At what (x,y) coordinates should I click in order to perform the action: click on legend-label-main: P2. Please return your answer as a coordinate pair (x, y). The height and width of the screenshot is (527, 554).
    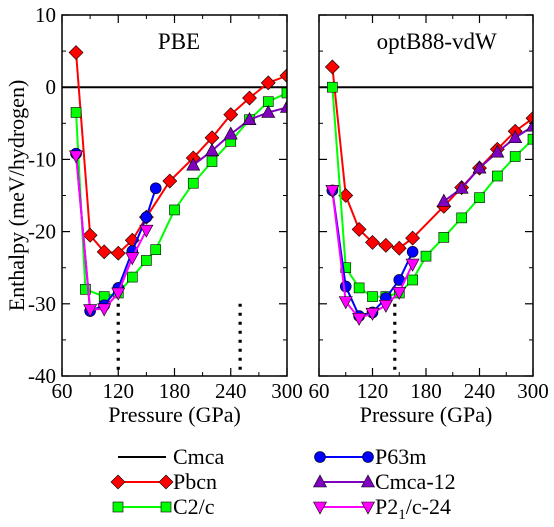
    Looking at the image, I should click on (386, 506).